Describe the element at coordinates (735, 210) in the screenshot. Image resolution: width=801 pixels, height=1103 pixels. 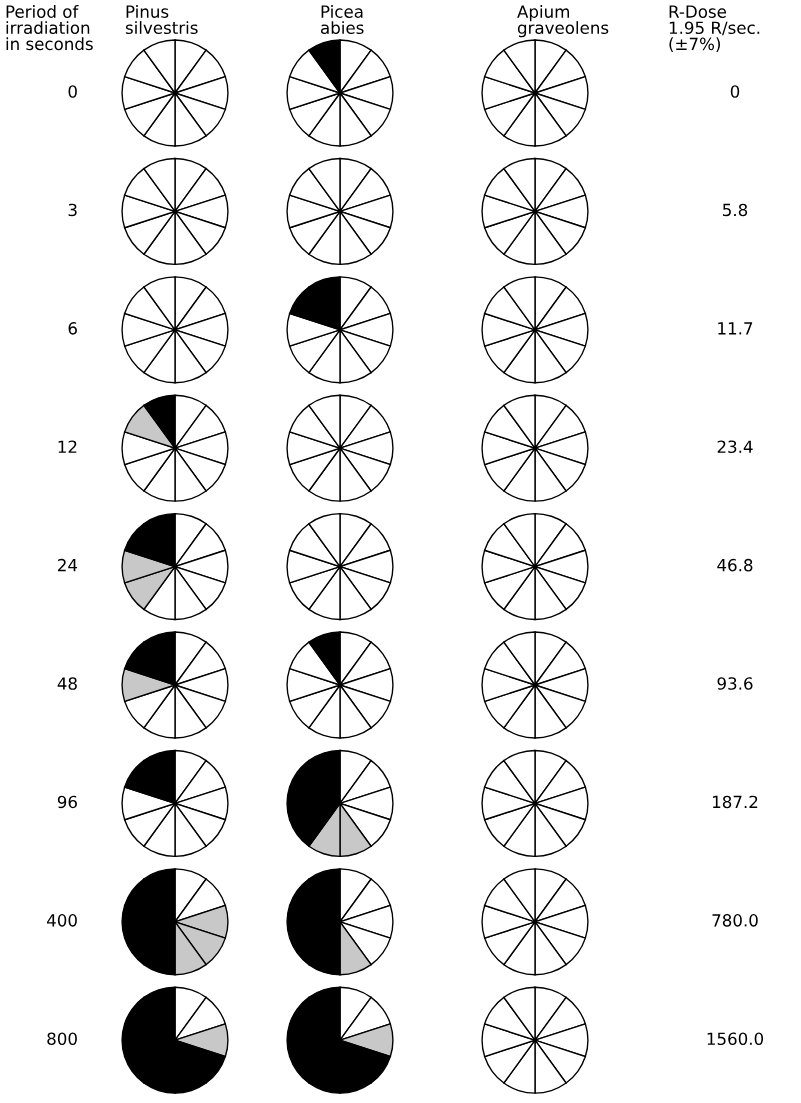
I see `text: 5.8` at that location.